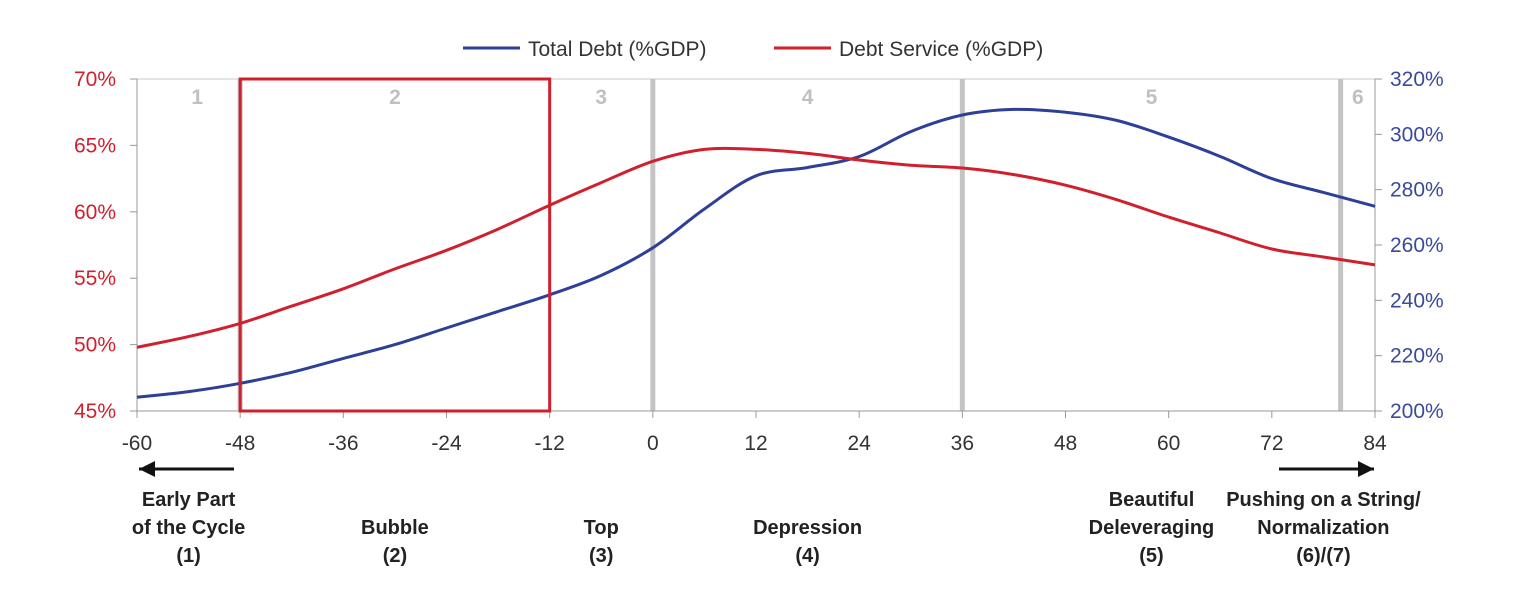 Image resolution: width=1514 pixels, height=601 pixels. What do you see at coordinates (1168, 443) in the screenshot?
I see `x-axis-tick-label: 60` at bounding box center [1168, 443].